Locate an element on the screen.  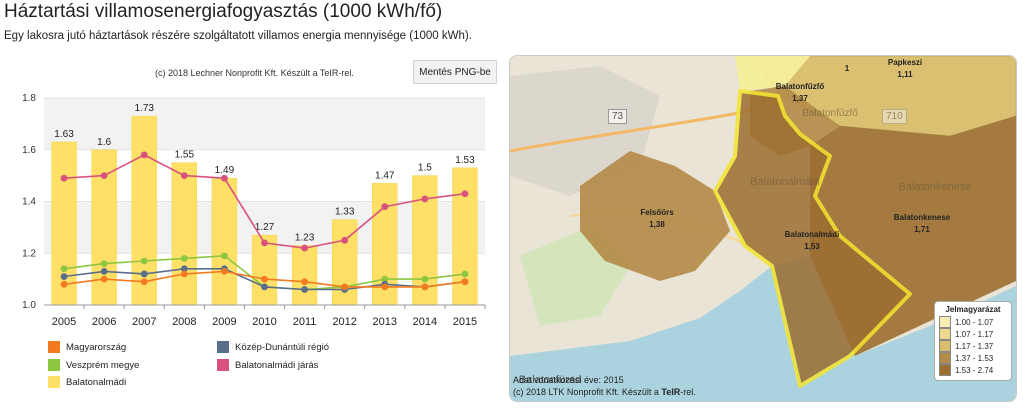
map-label-felsoors: Felsőörs 1,38 is located at coordinates (657, 218).